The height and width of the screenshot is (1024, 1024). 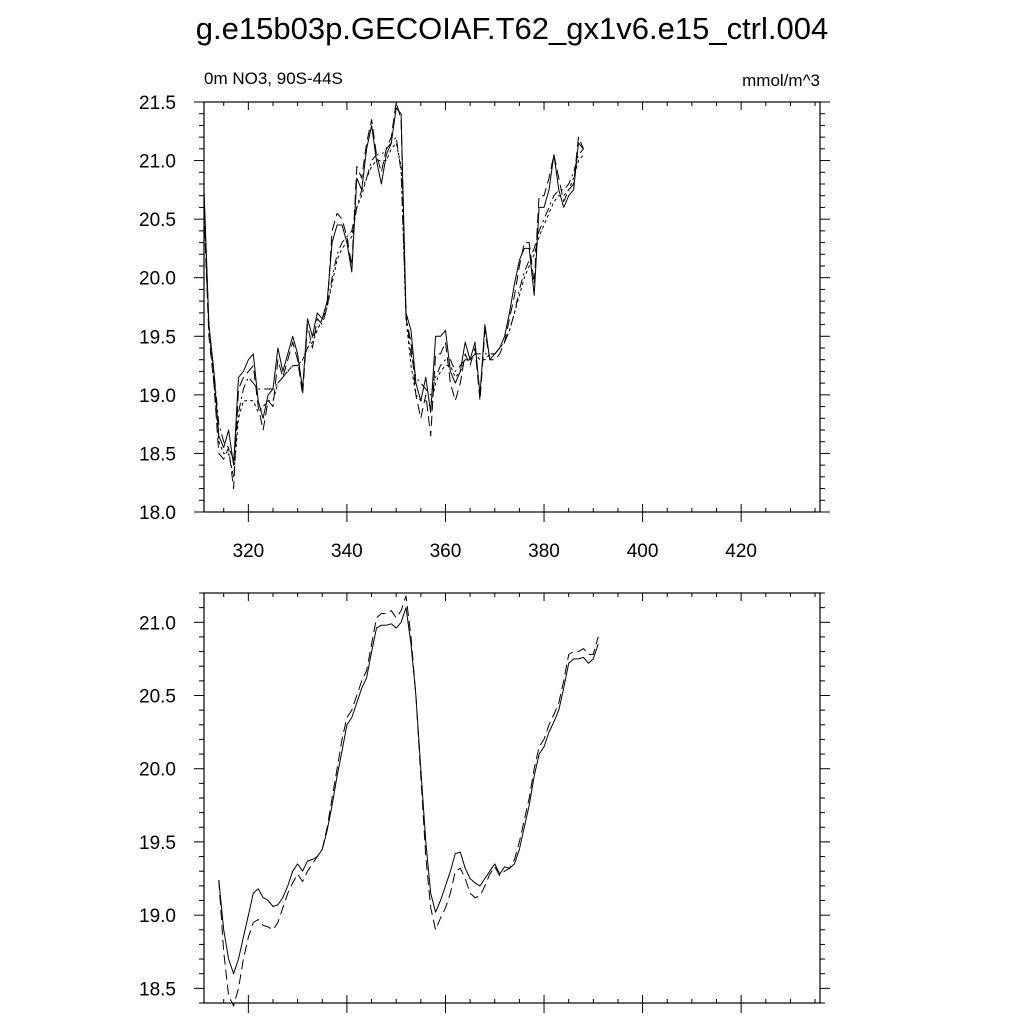 What do you see at coordinates (157, 103) in the screenshot?
I see `top-y-tick-label: 21.5` at bounding box center [157, 103].